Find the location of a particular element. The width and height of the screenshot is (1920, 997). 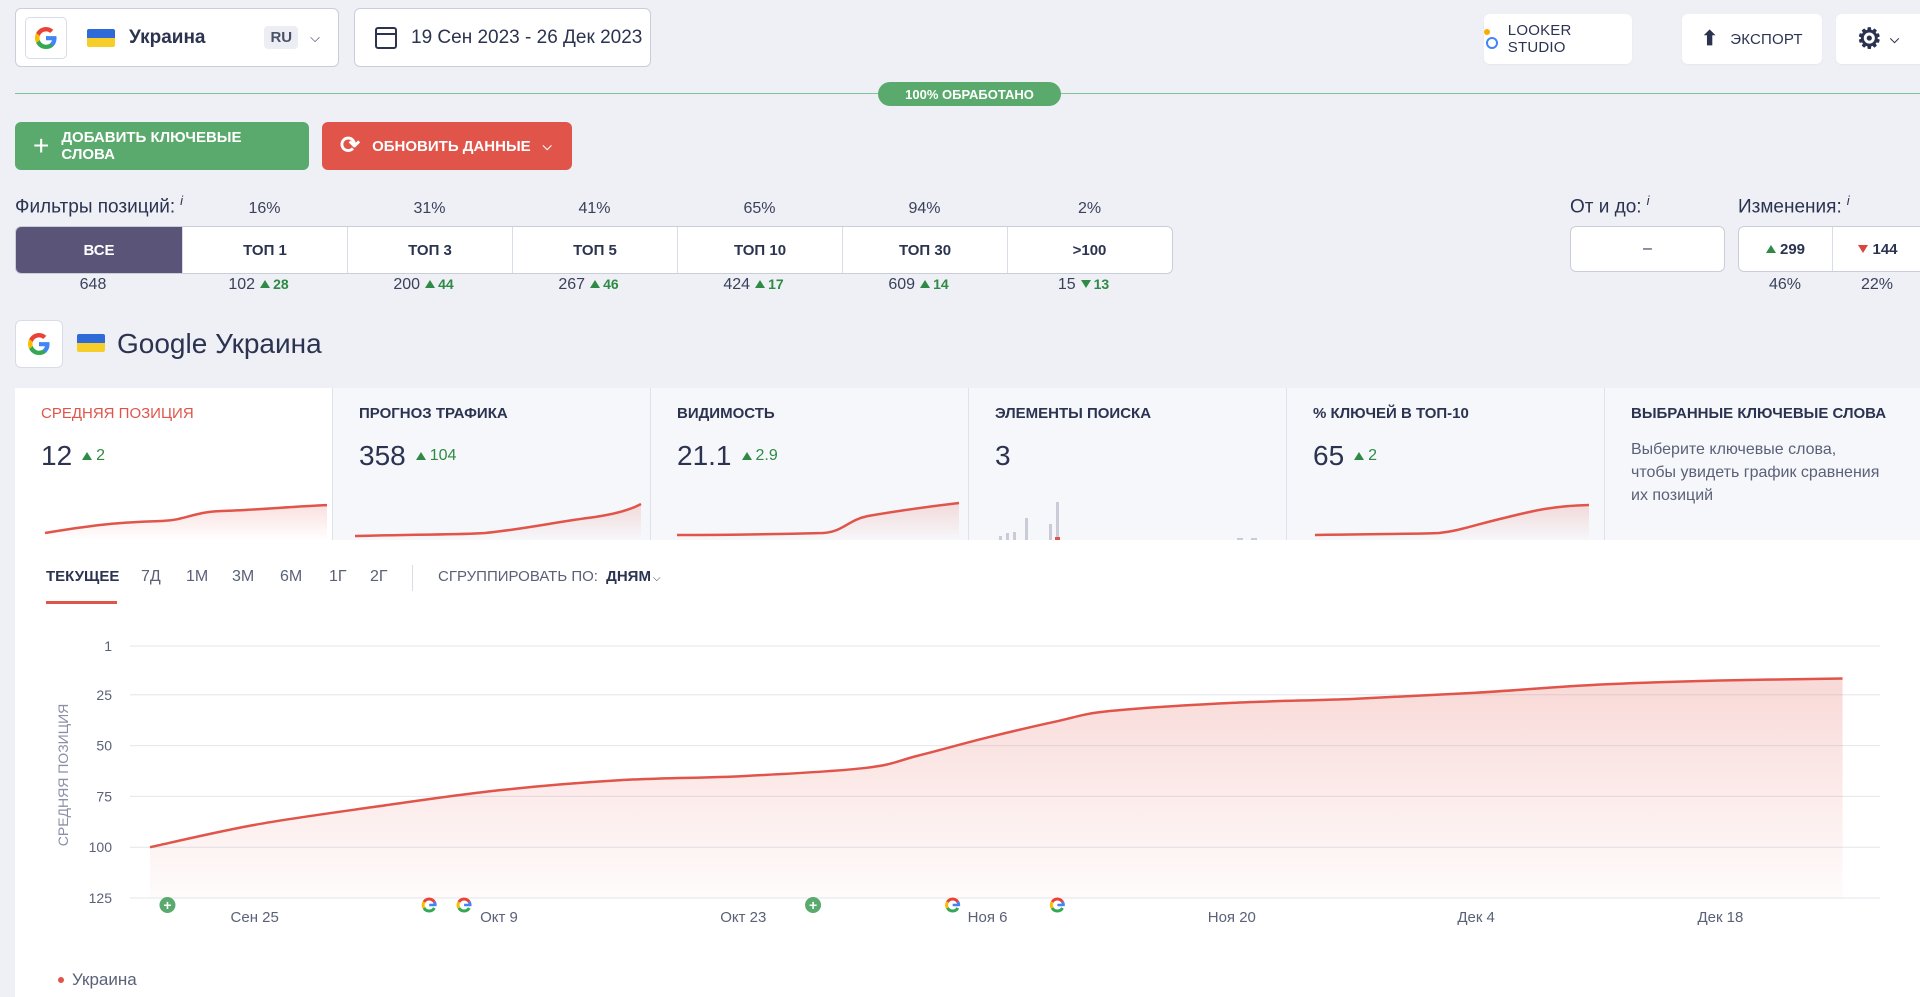

metric-title: % КЛЮЧЕЙ В ТОП-10 is located at coordinates (1391, 413).